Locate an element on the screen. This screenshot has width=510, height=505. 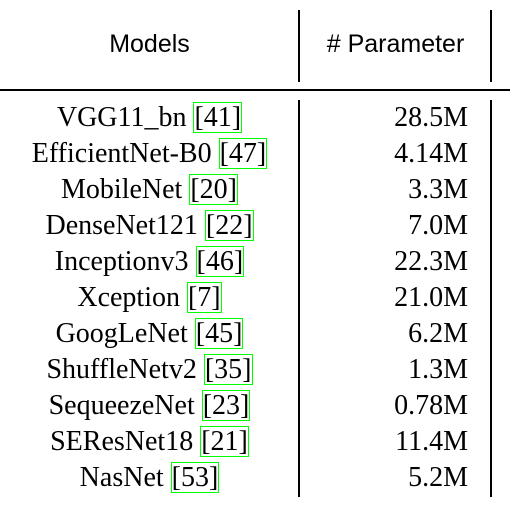
parameter-cell: 28.5M is located at coordinates (431, 117).